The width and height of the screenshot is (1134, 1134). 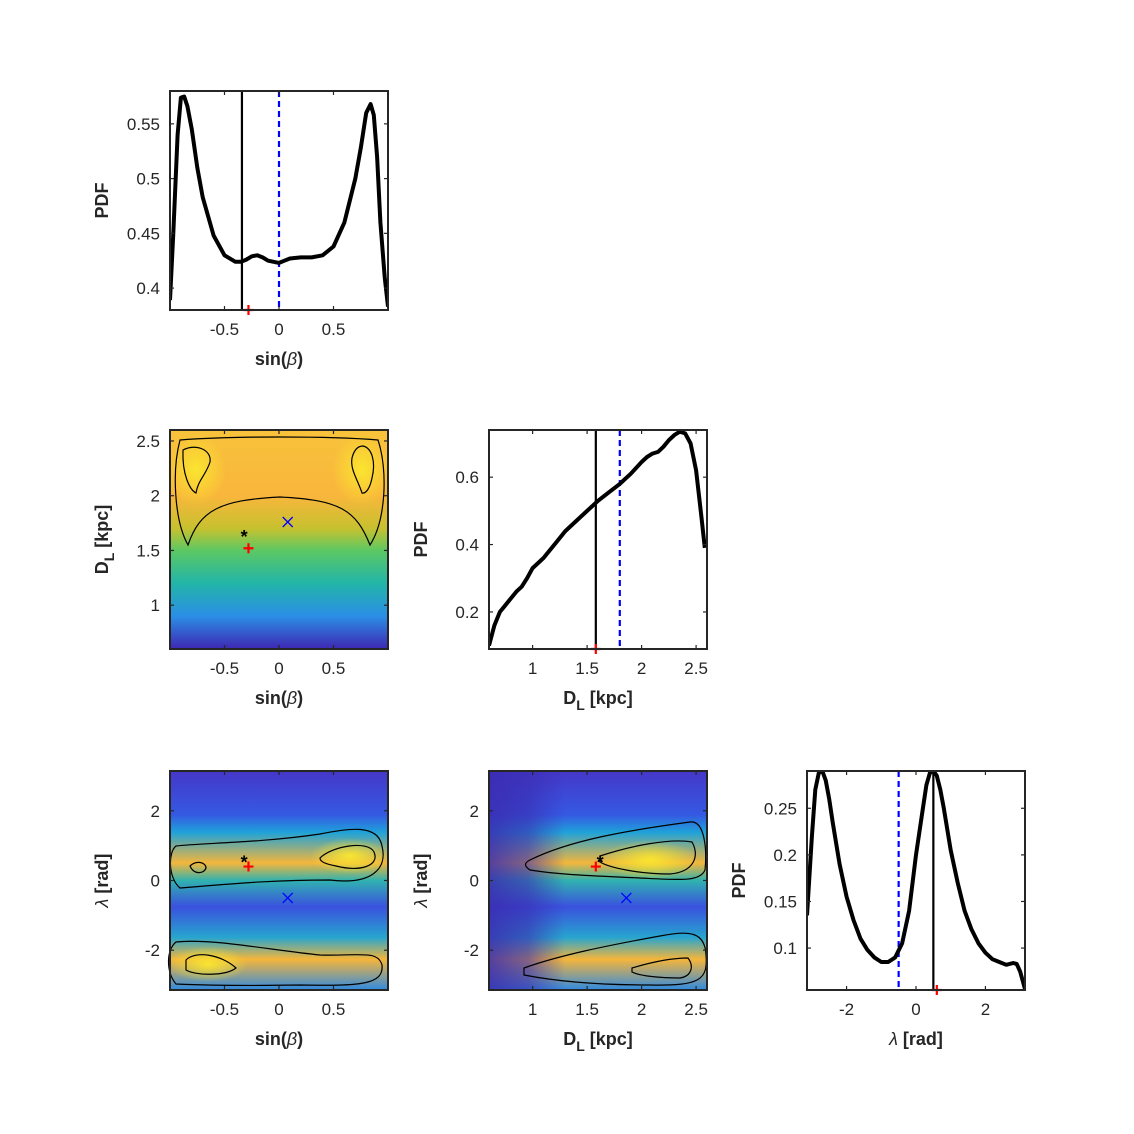 I want to click on pdf-lambda-panel: -2 0 2 0.1 0.15 0.2 0.25 λ [rad] PDF, so click(x=877, y=909).